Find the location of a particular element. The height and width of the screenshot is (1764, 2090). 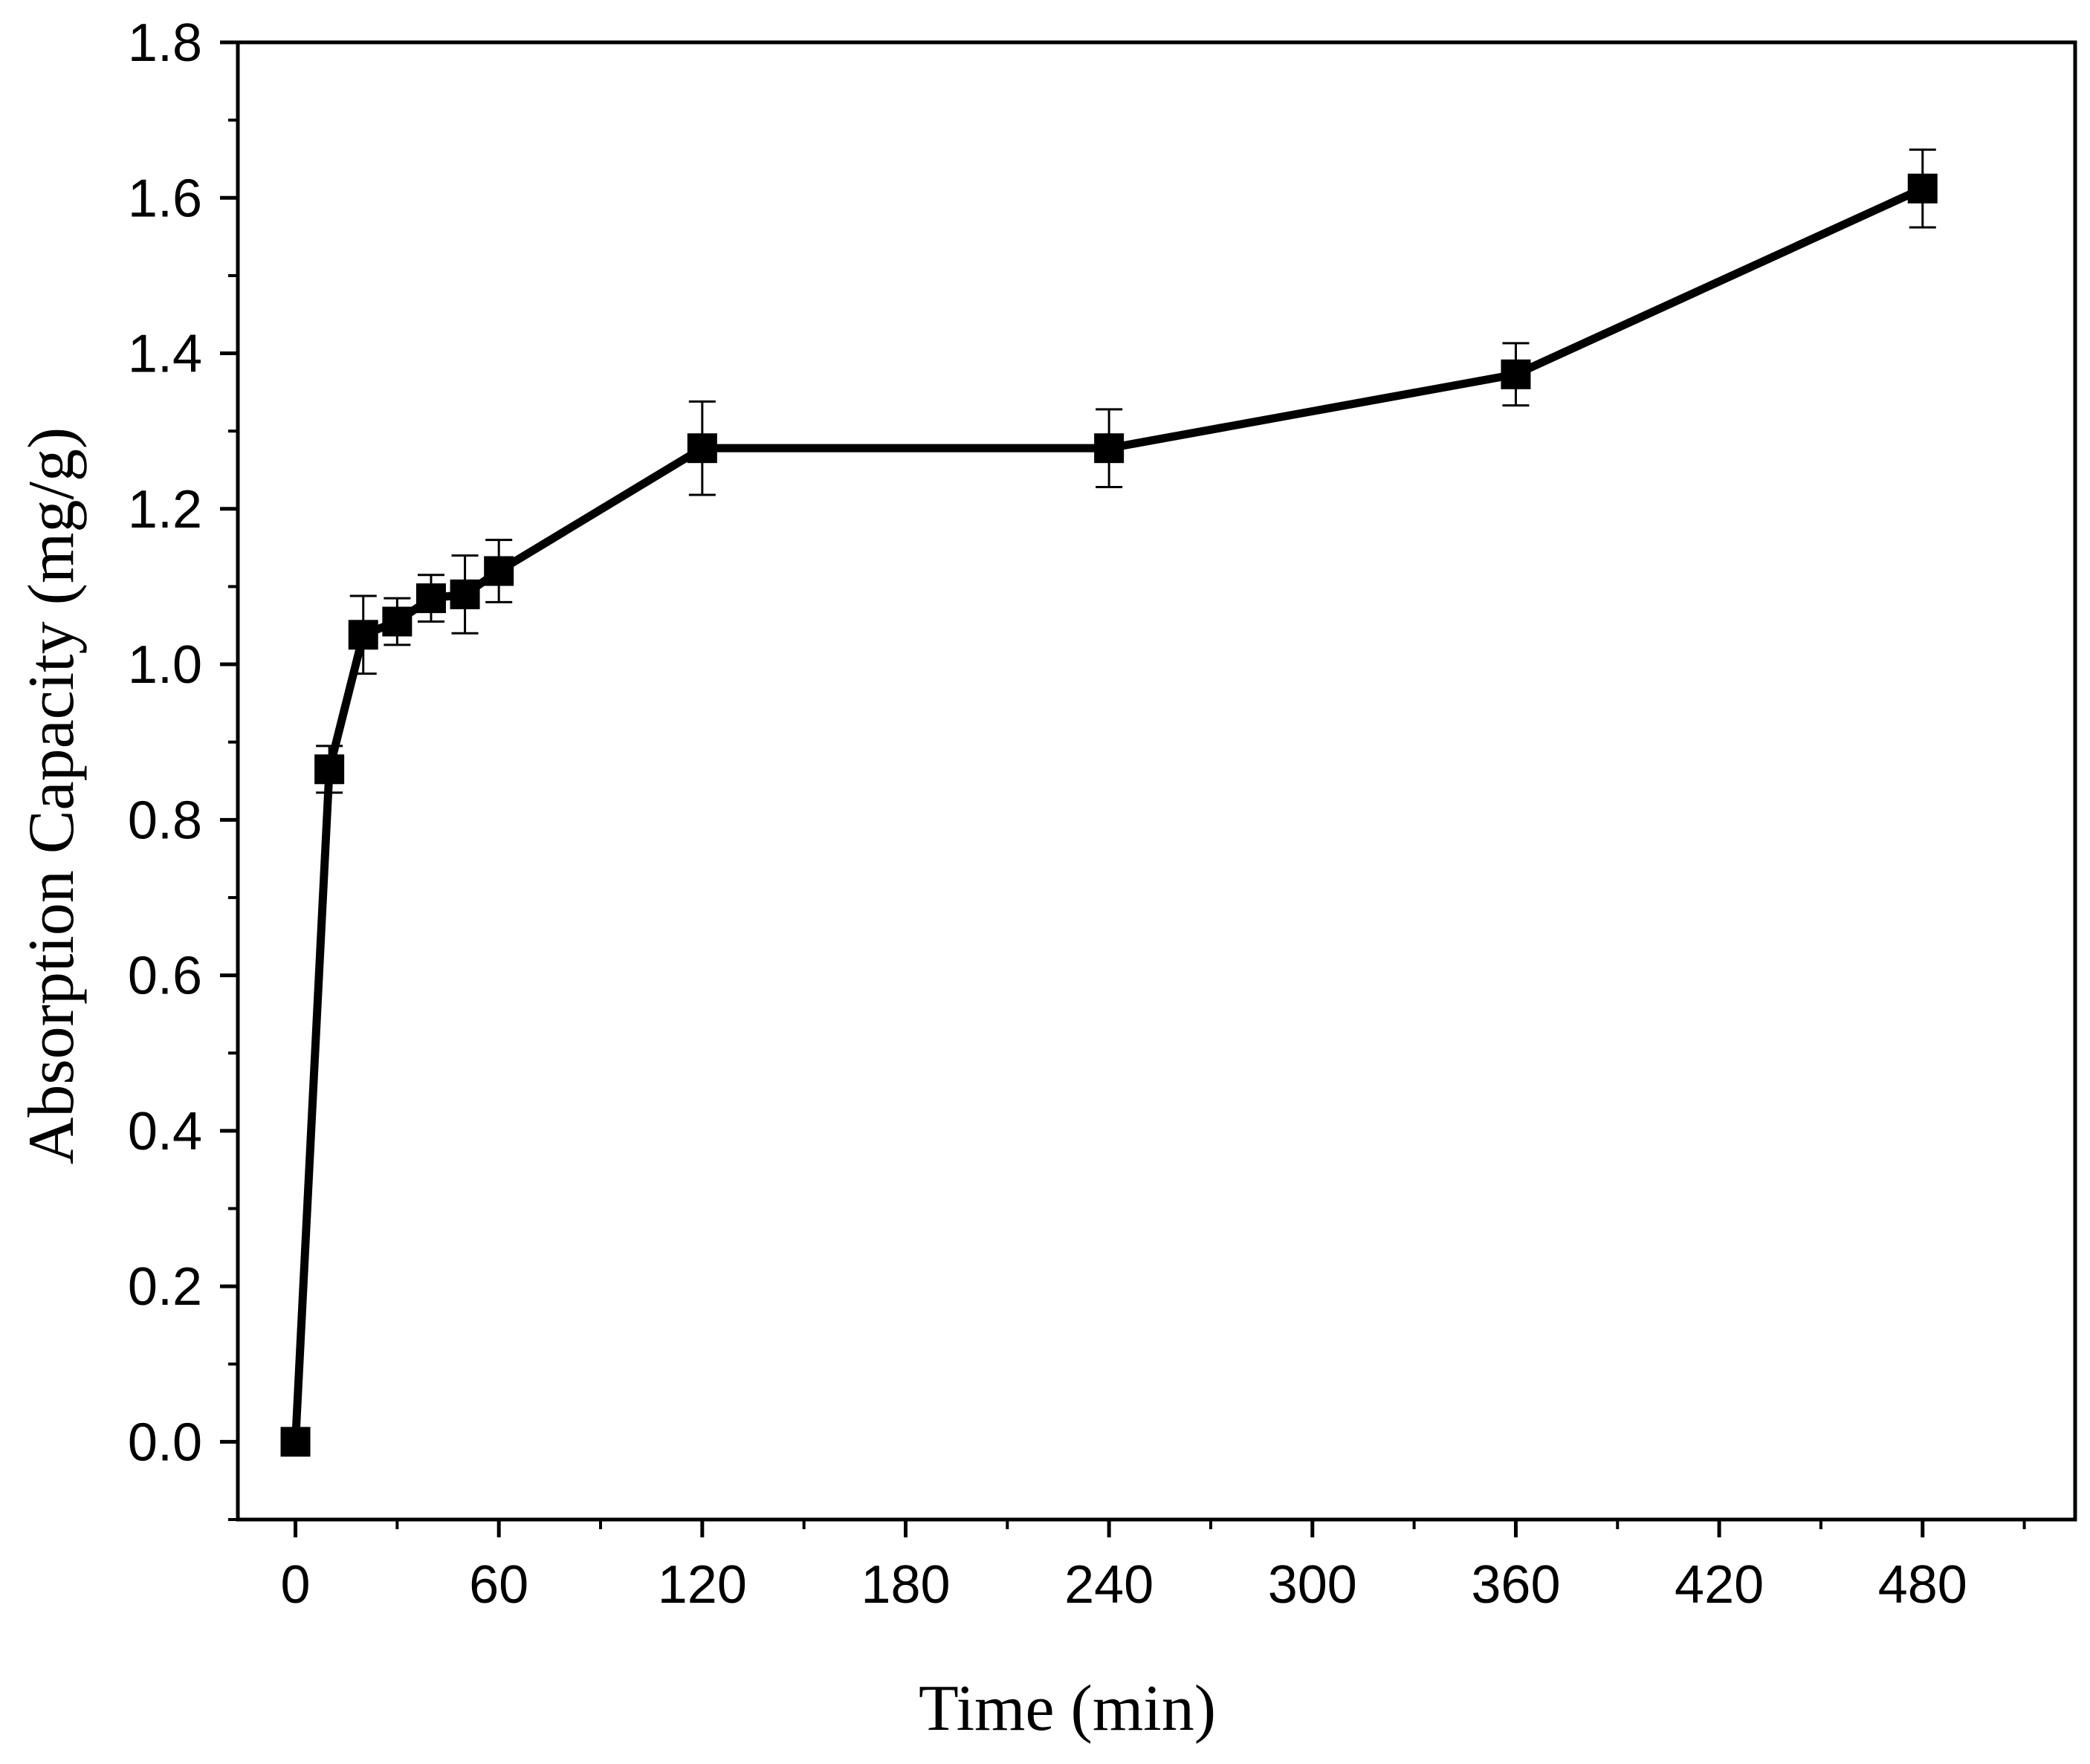

x-tick-label: 60 is located at coordinates (498, 1585).